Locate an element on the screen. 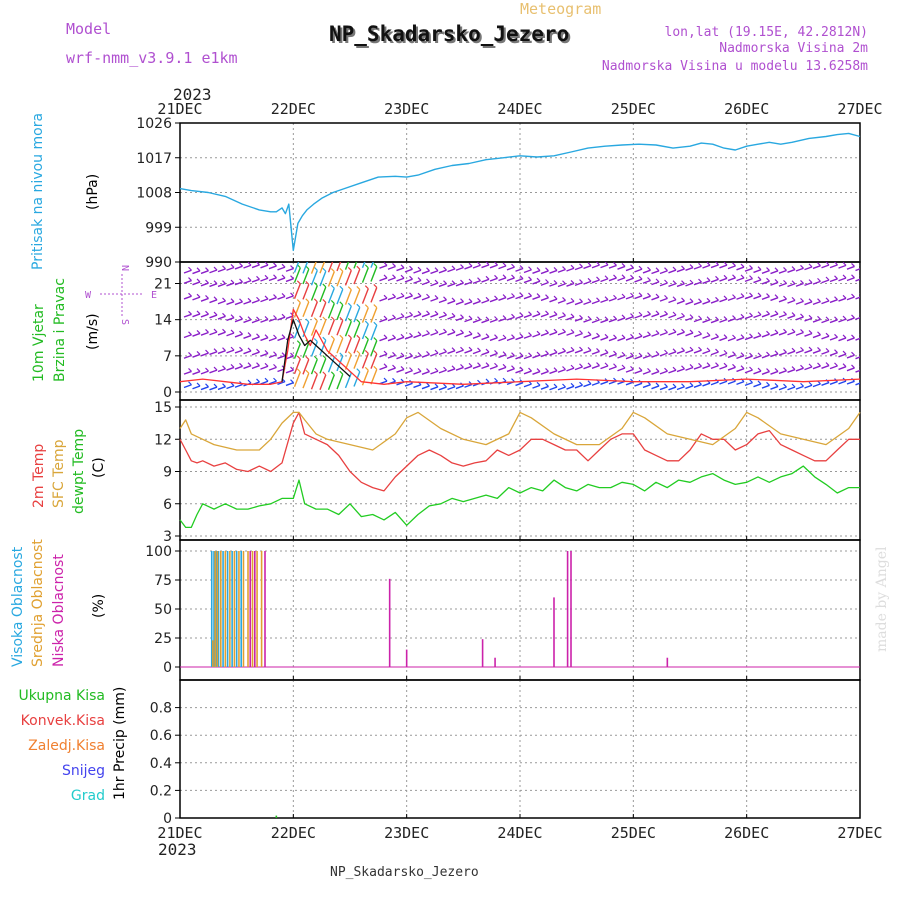 The width and height of the screenshot is (900, 900). y-tick-label: 0.8 is located at coordinates (161, 709).